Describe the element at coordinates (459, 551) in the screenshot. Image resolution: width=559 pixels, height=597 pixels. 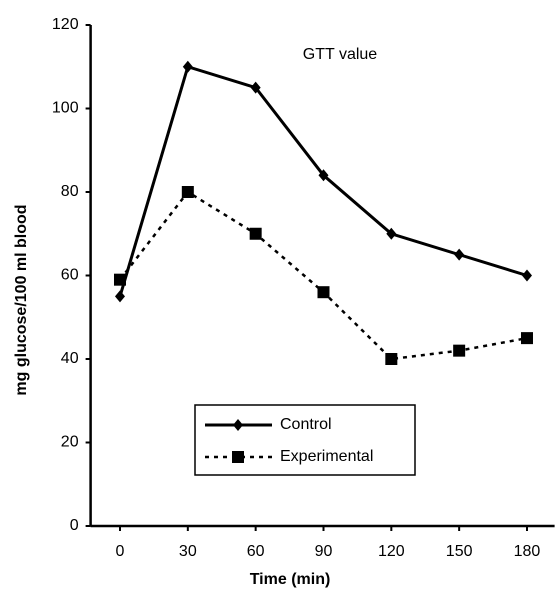
I see `x-tick-label: 150` at that location.